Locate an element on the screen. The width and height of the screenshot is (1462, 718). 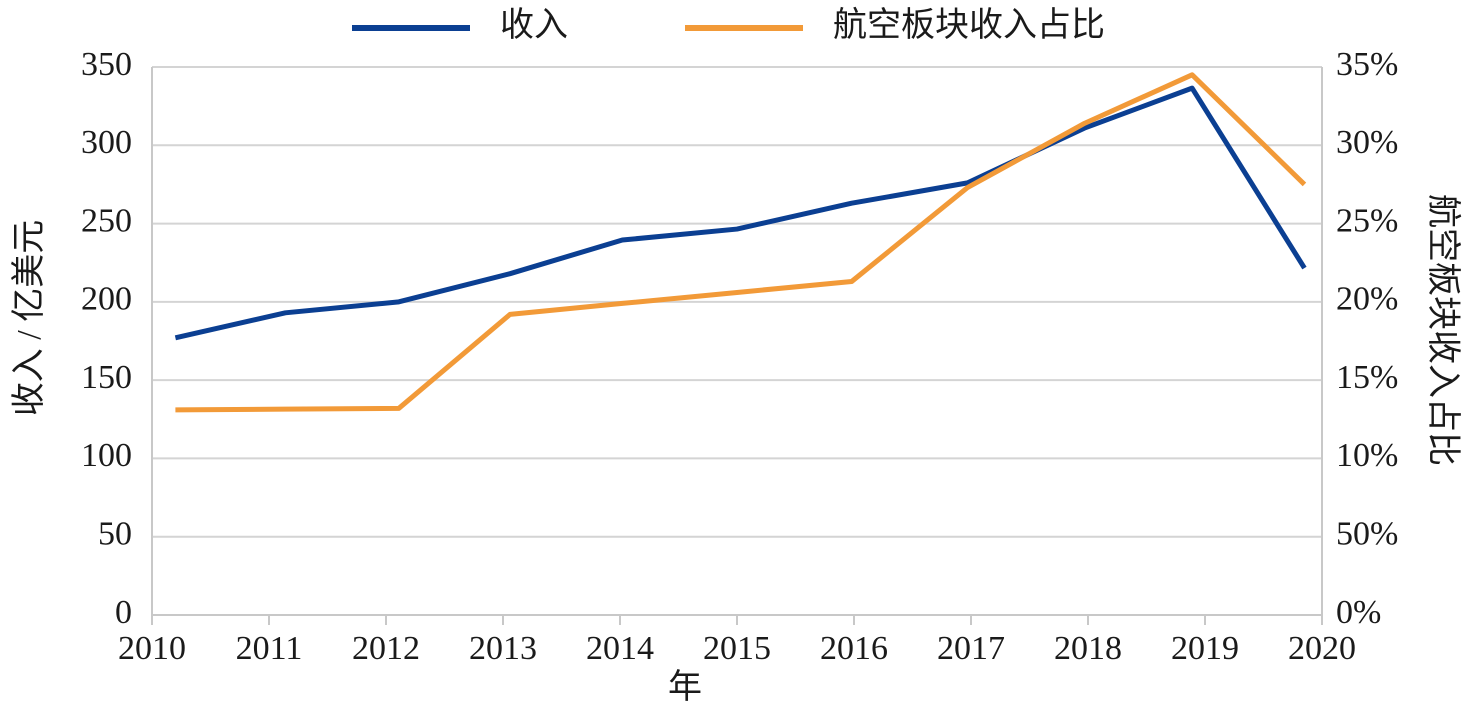
y-tick-label: 150 is located at coordinates (106, 377).